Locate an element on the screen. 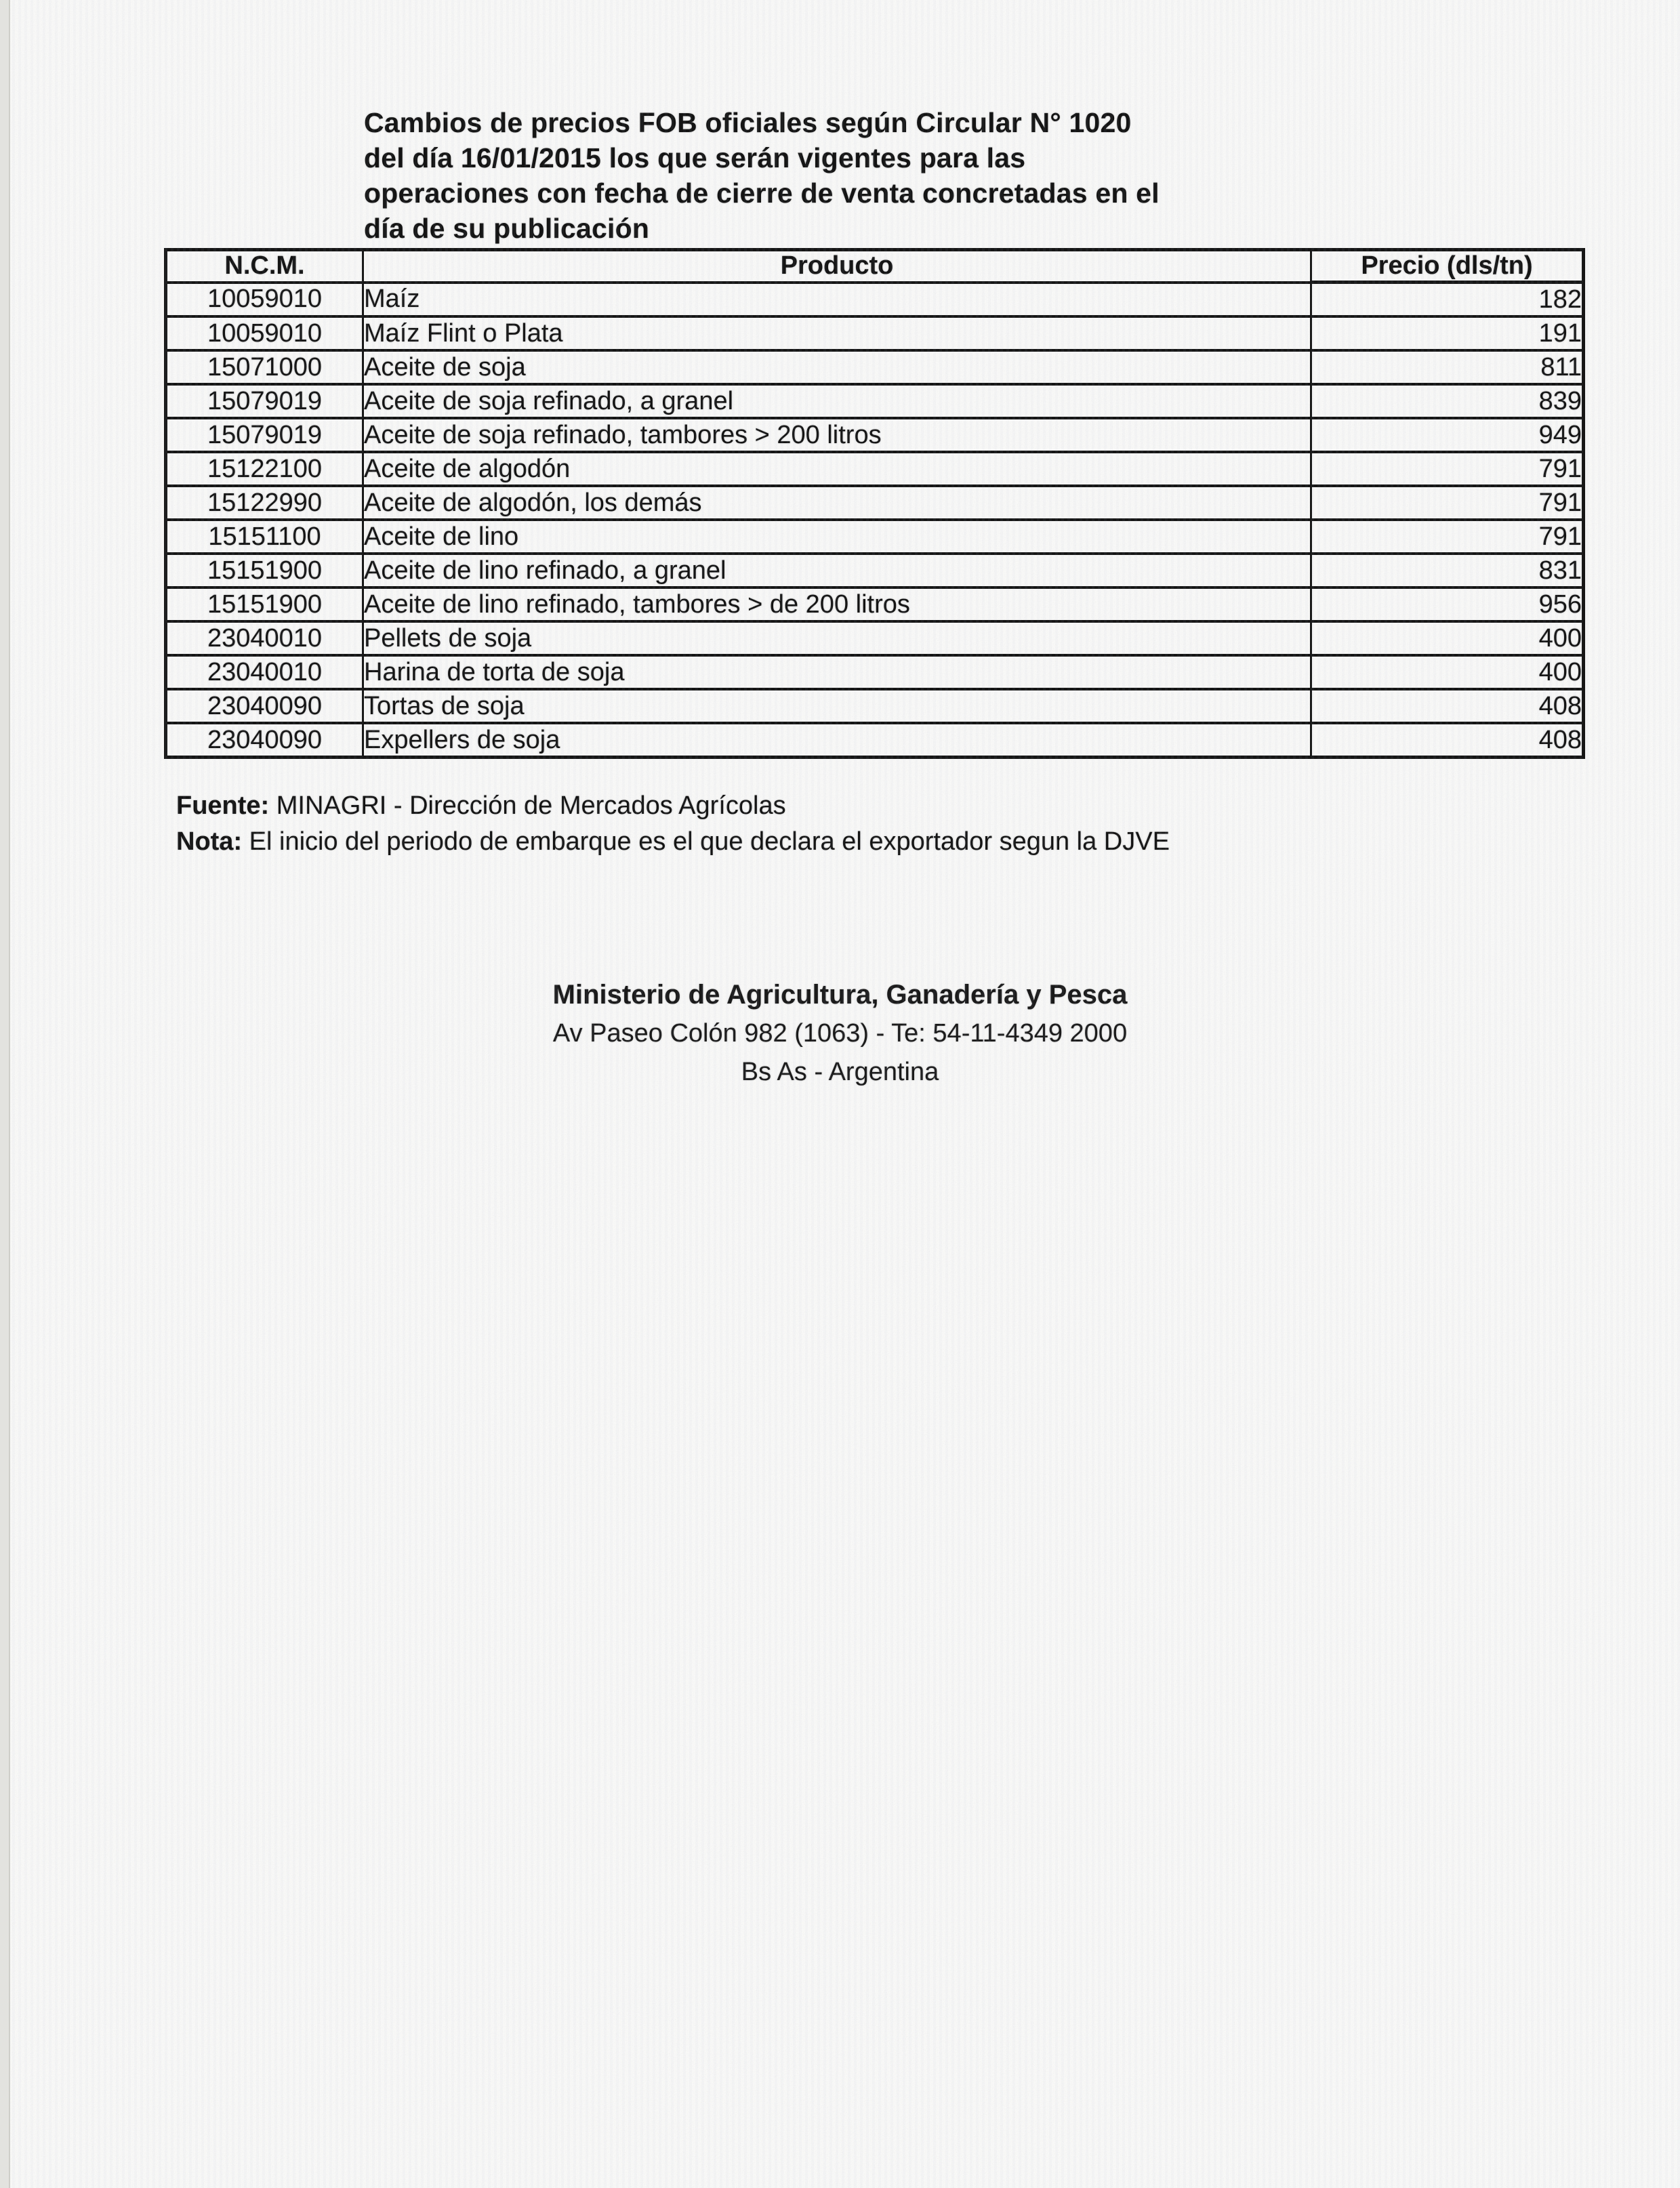 Image resolution: width=1680 pixels, height=2188 pixels. table-row: 23040010 Harina de torta de soja 400 is located at coordinates (874, 672).